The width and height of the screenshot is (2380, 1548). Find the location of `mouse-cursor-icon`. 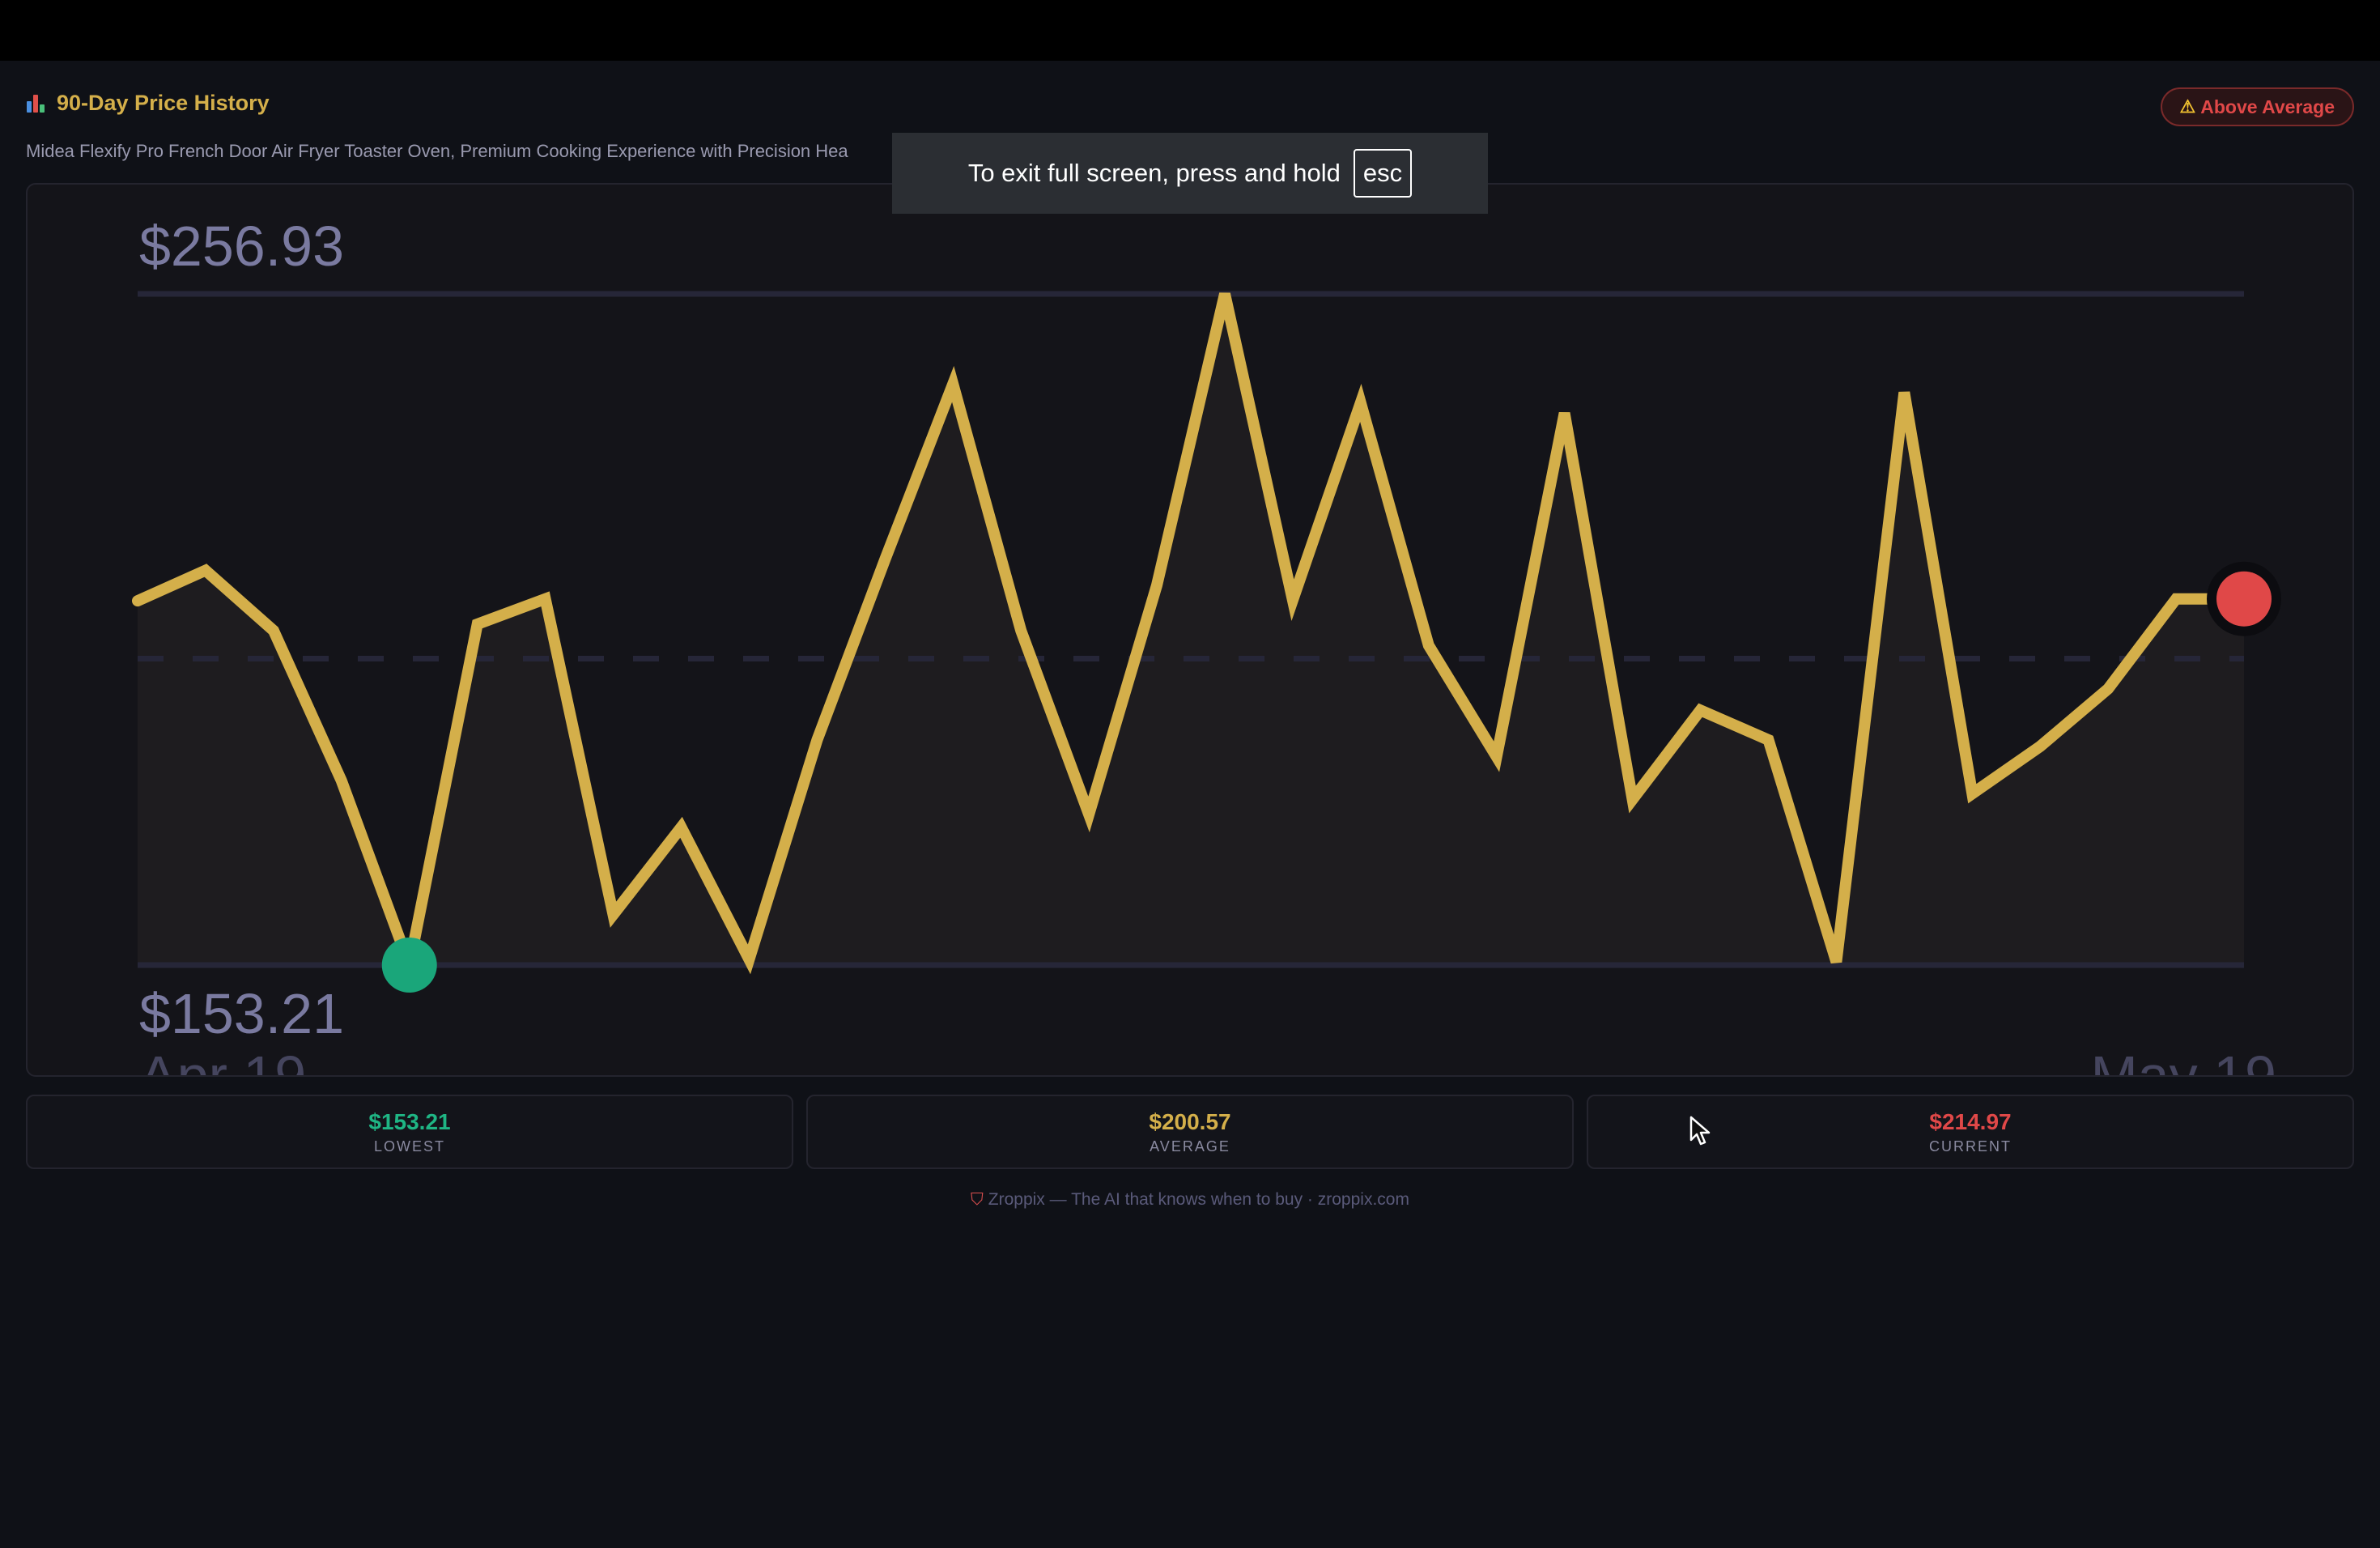

mouse-cursor-icon is located at coordinates (1700, 1131).